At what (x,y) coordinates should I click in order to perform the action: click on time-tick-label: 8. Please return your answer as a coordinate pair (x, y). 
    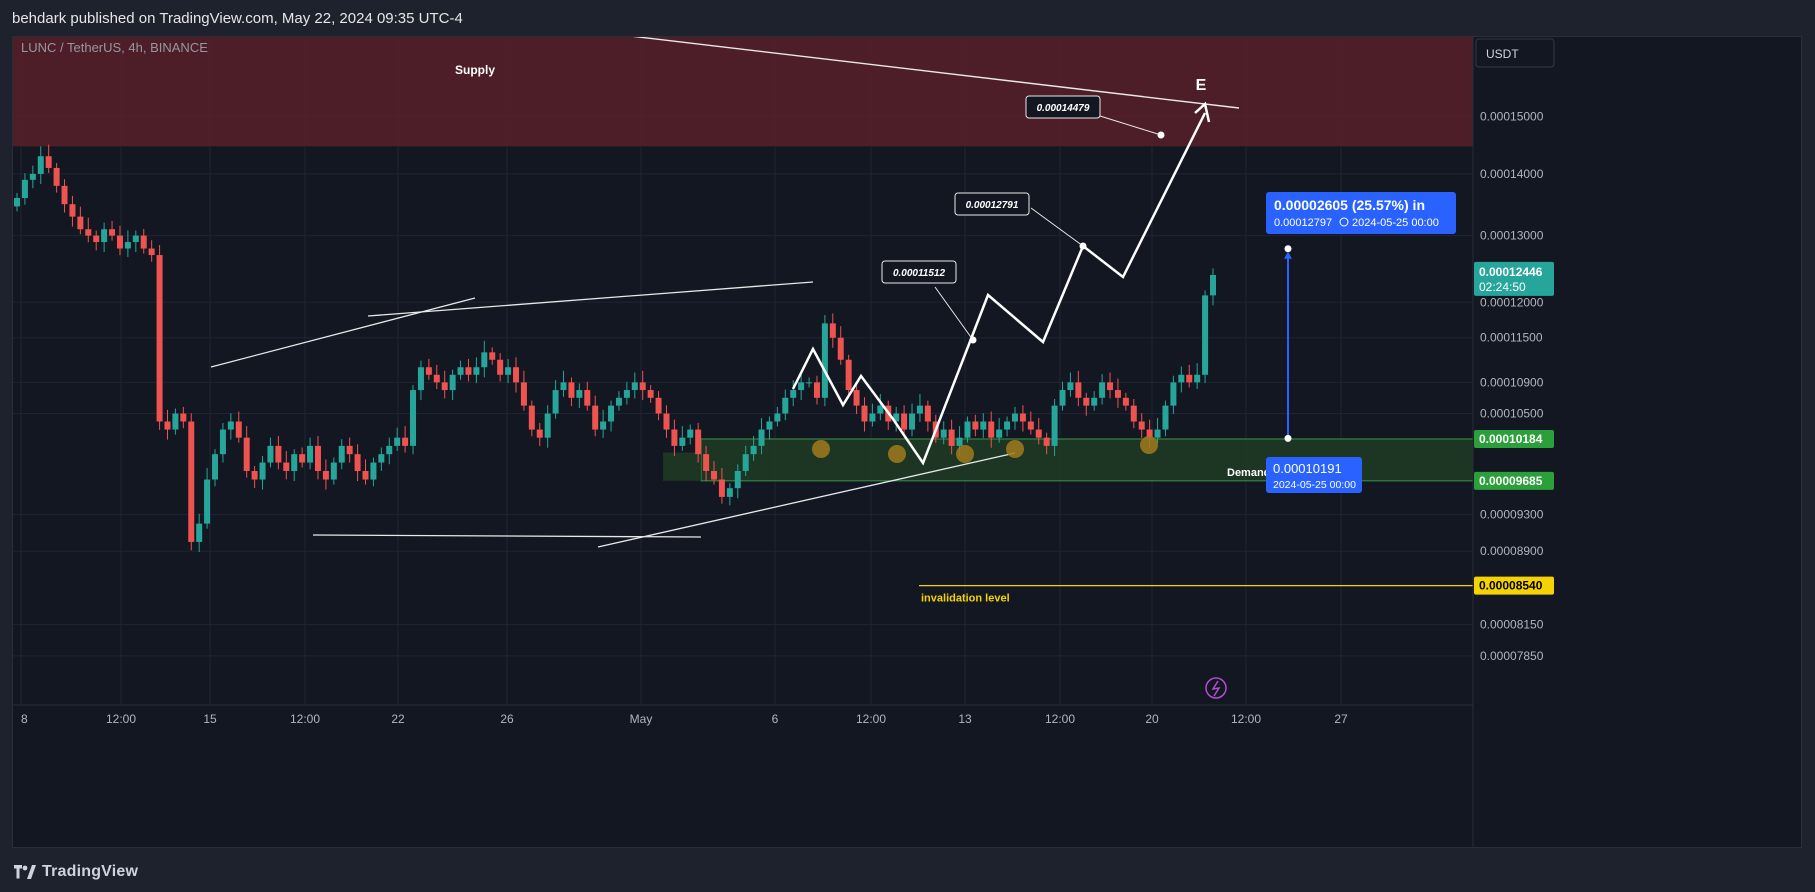
    Looking at the image, I should click on (24, 719).